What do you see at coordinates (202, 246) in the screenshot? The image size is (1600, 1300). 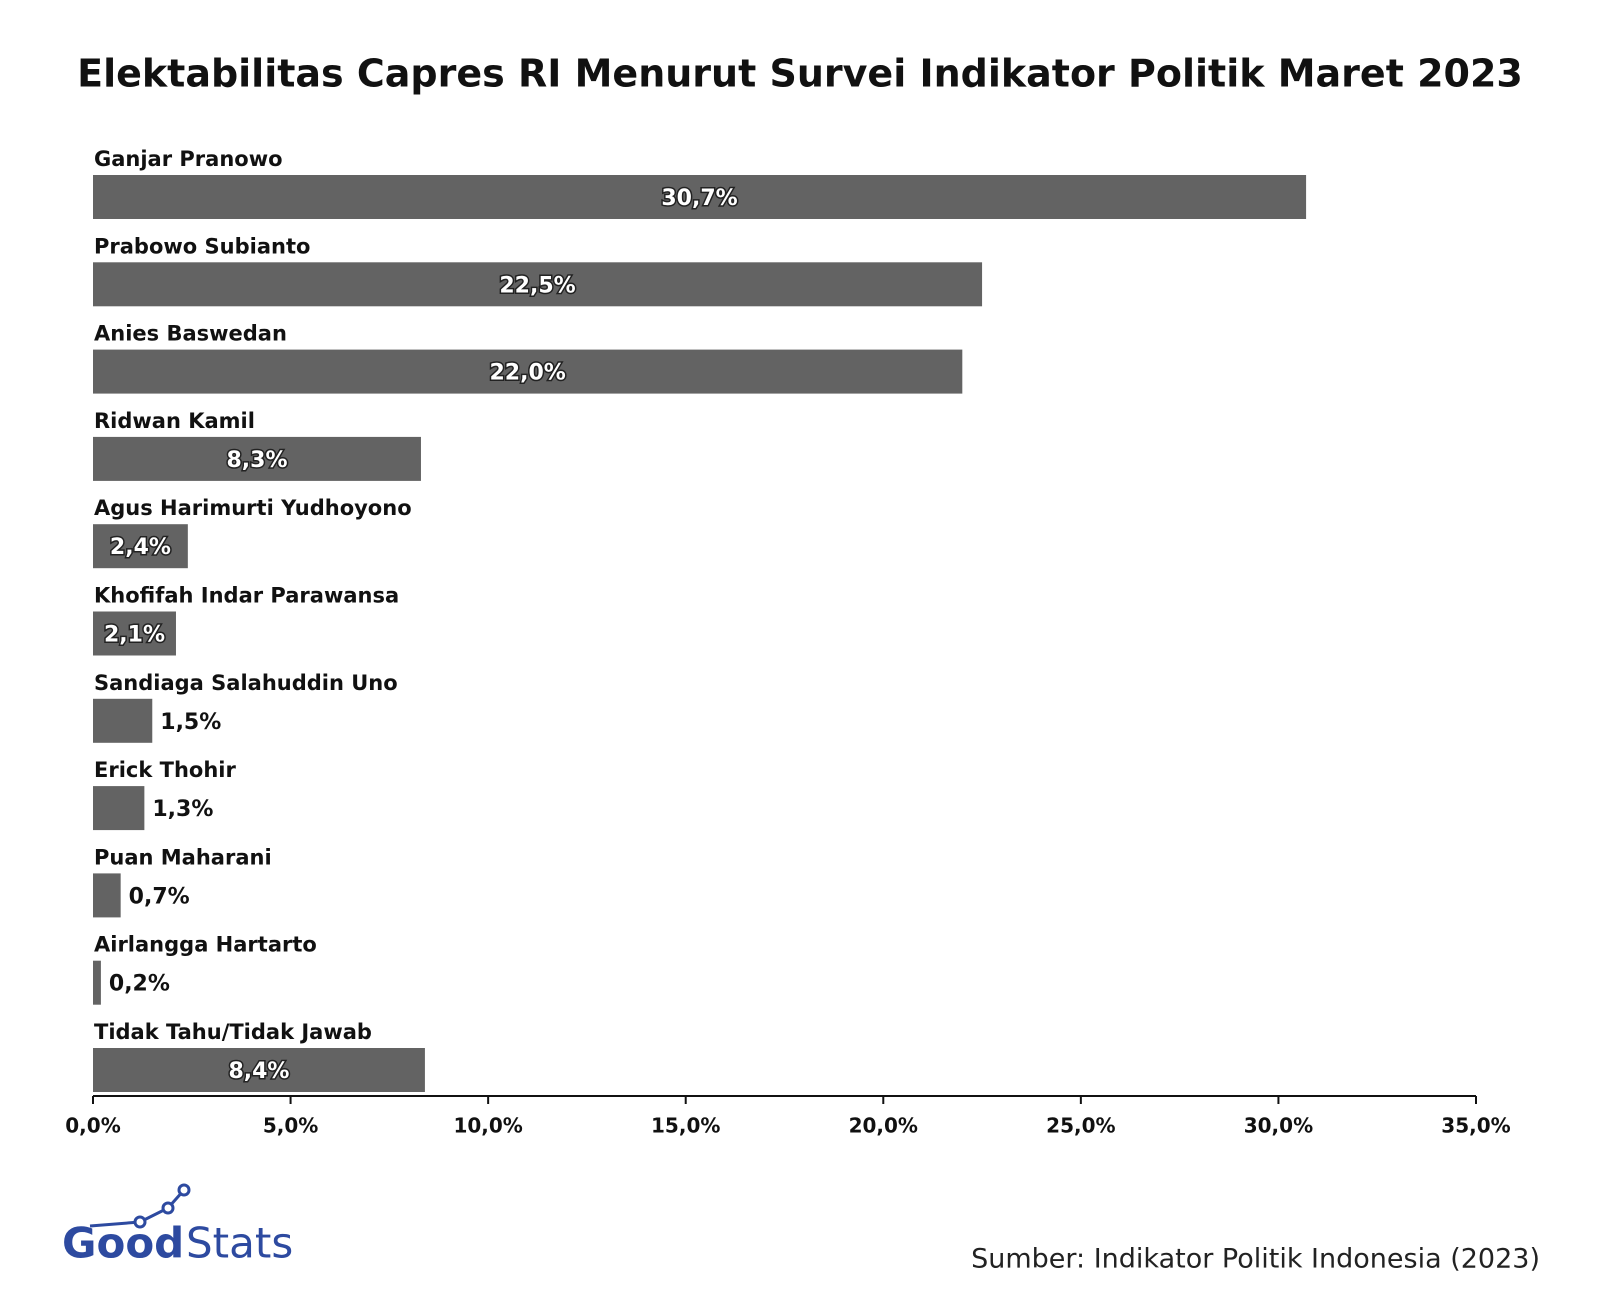 I see `category-label: Prabowo Subianto` at bounding box center [202, 246].